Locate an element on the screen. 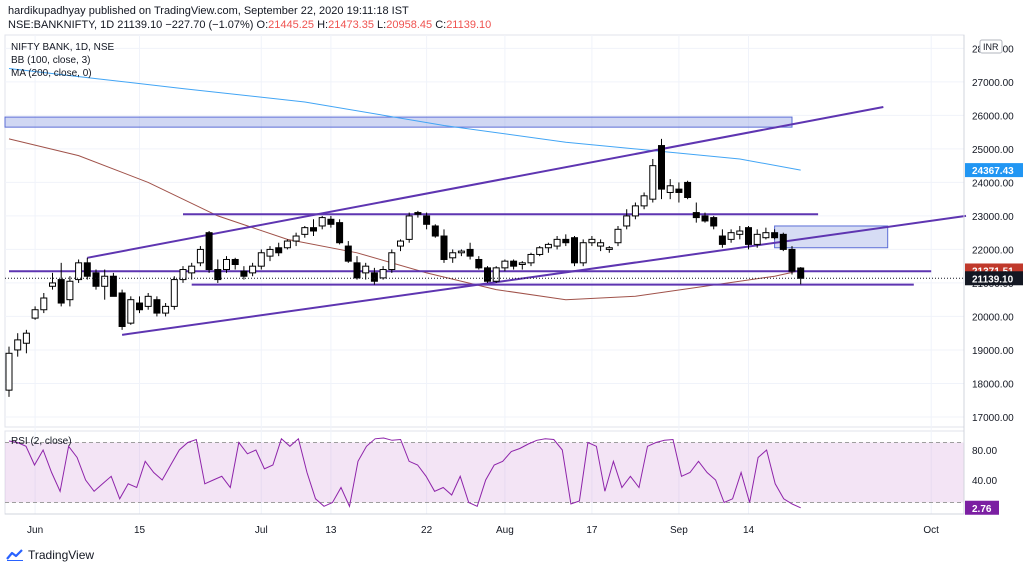  y-tick-label: 23000.00 is located at coordinates (993, 217).